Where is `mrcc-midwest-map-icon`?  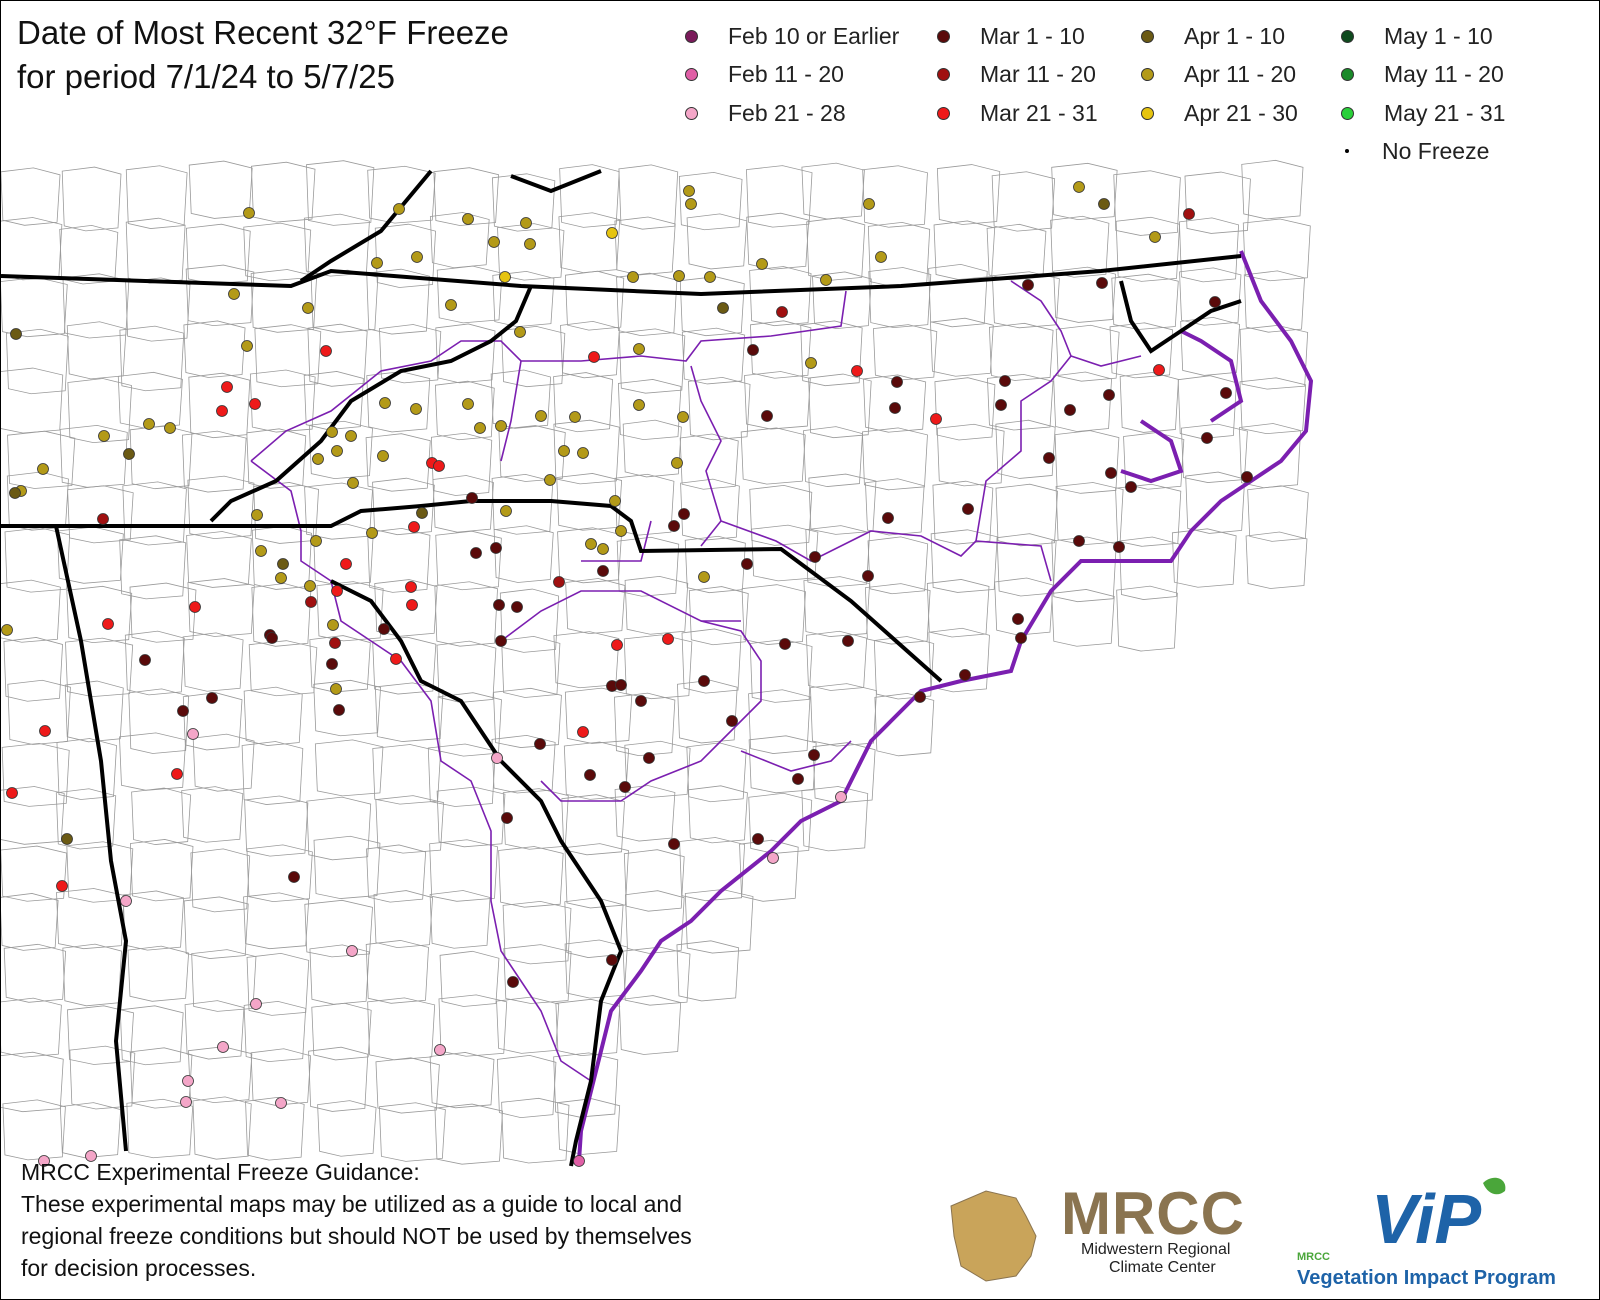 mrcc-midwest-map-icon is located at coordinates (993, 1236).